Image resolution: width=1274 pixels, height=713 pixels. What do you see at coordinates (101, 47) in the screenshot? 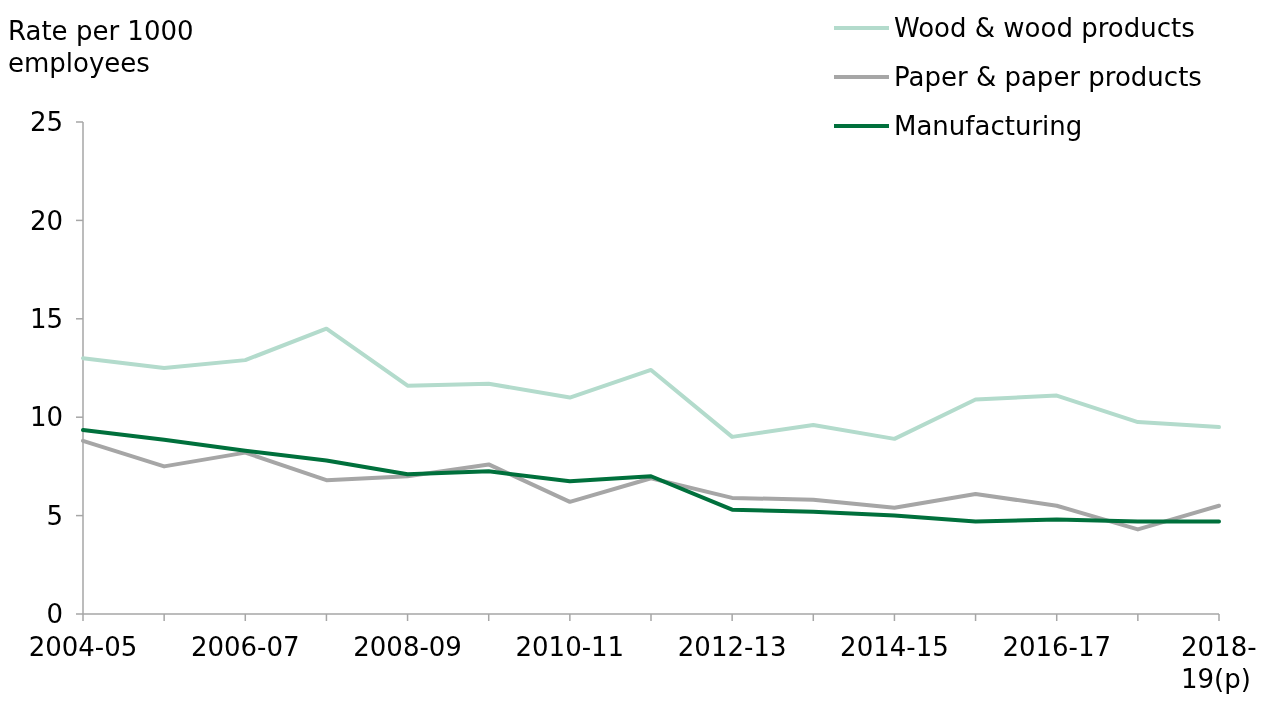
I see `y-axis-title: Rate per 1000 employees` at bounding box center [101, 47].